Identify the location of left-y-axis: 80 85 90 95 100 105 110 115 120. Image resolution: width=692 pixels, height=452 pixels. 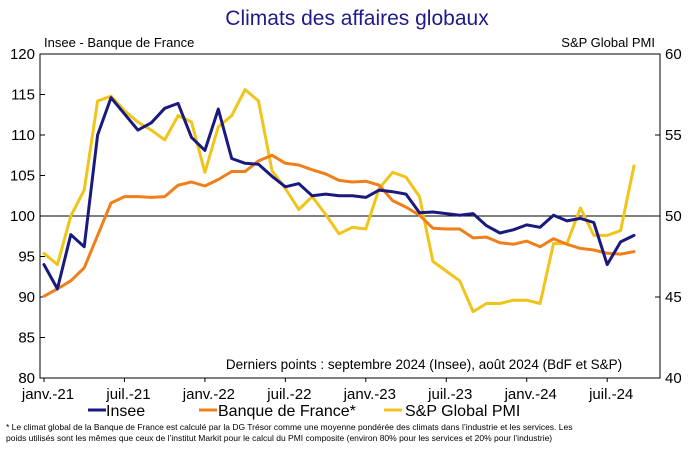
(27, 216).